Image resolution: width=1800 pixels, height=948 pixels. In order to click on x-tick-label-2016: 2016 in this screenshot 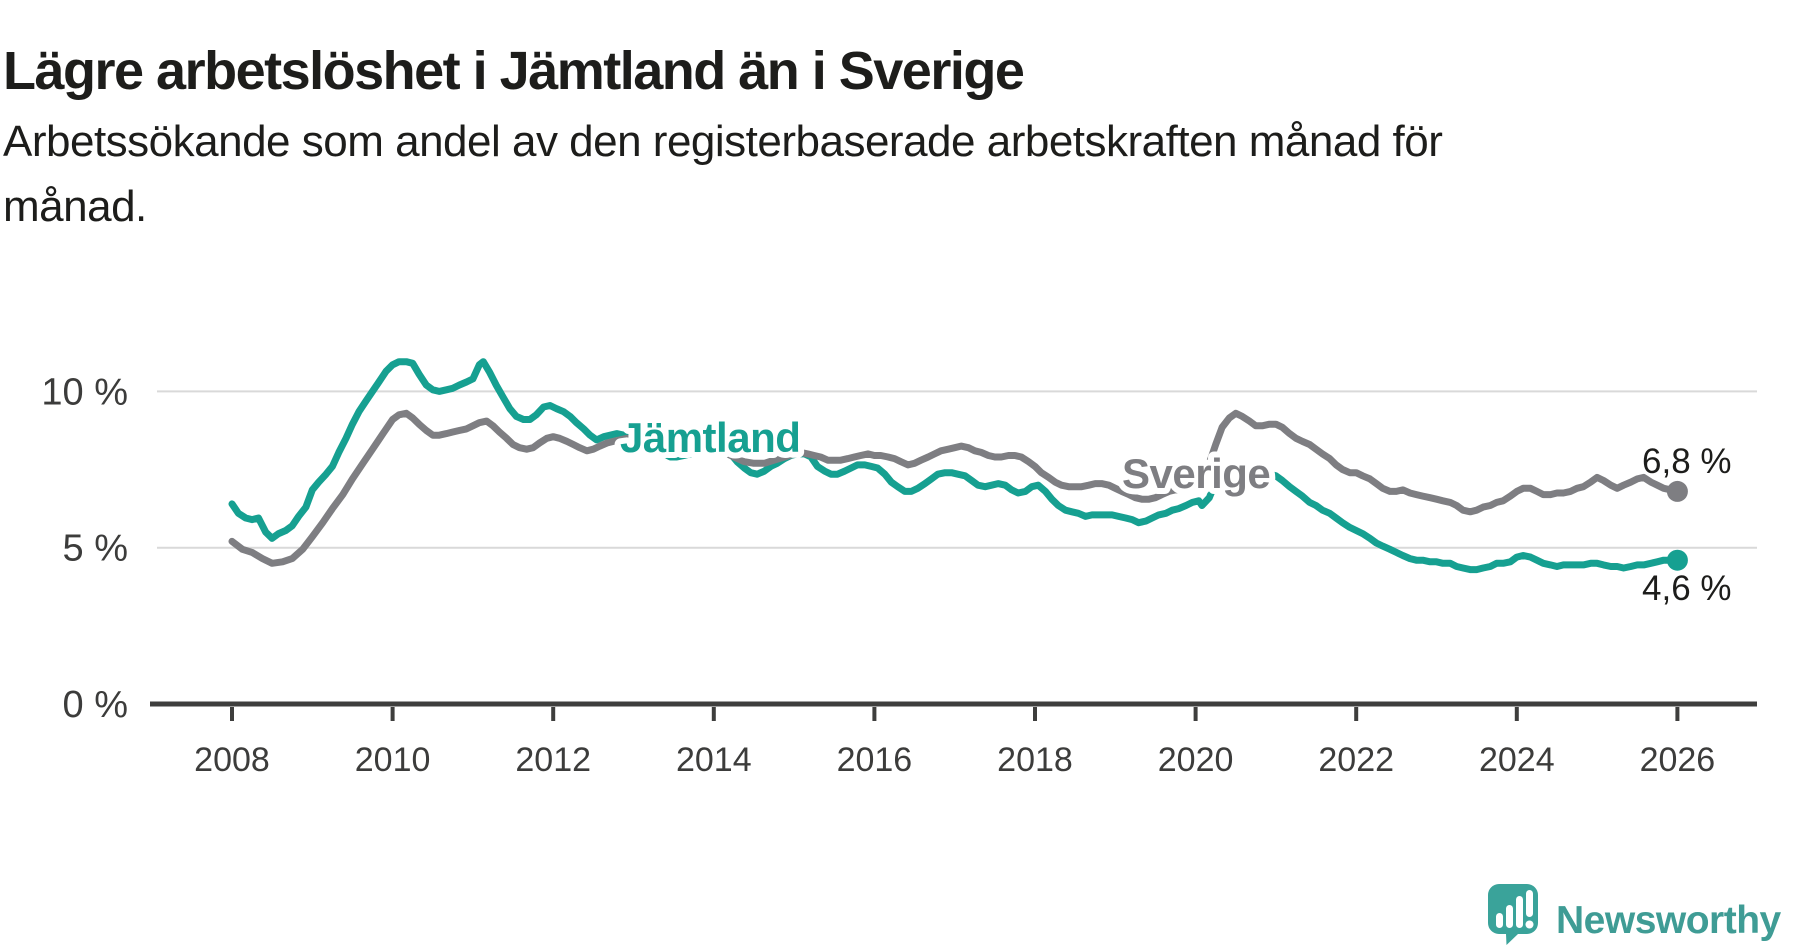, I will do `click(875, 760)`.